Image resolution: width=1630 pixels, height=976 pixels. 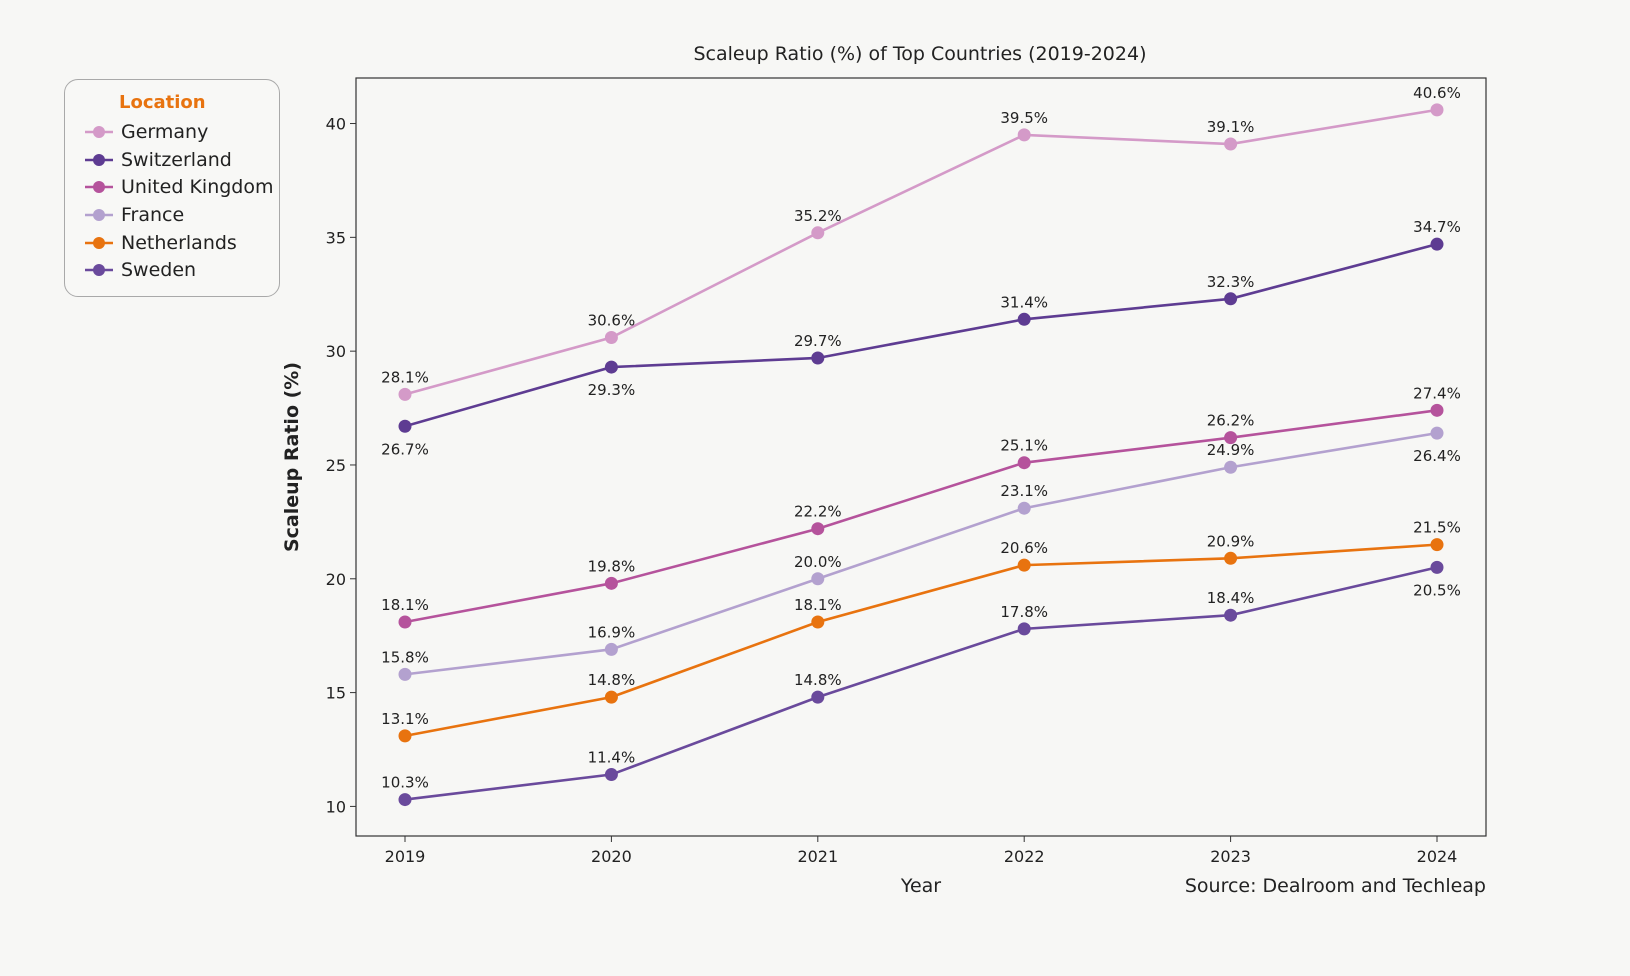 I want to click on y-axis: 10 15 20 25 30 35 40, so click(x=341, y=465).